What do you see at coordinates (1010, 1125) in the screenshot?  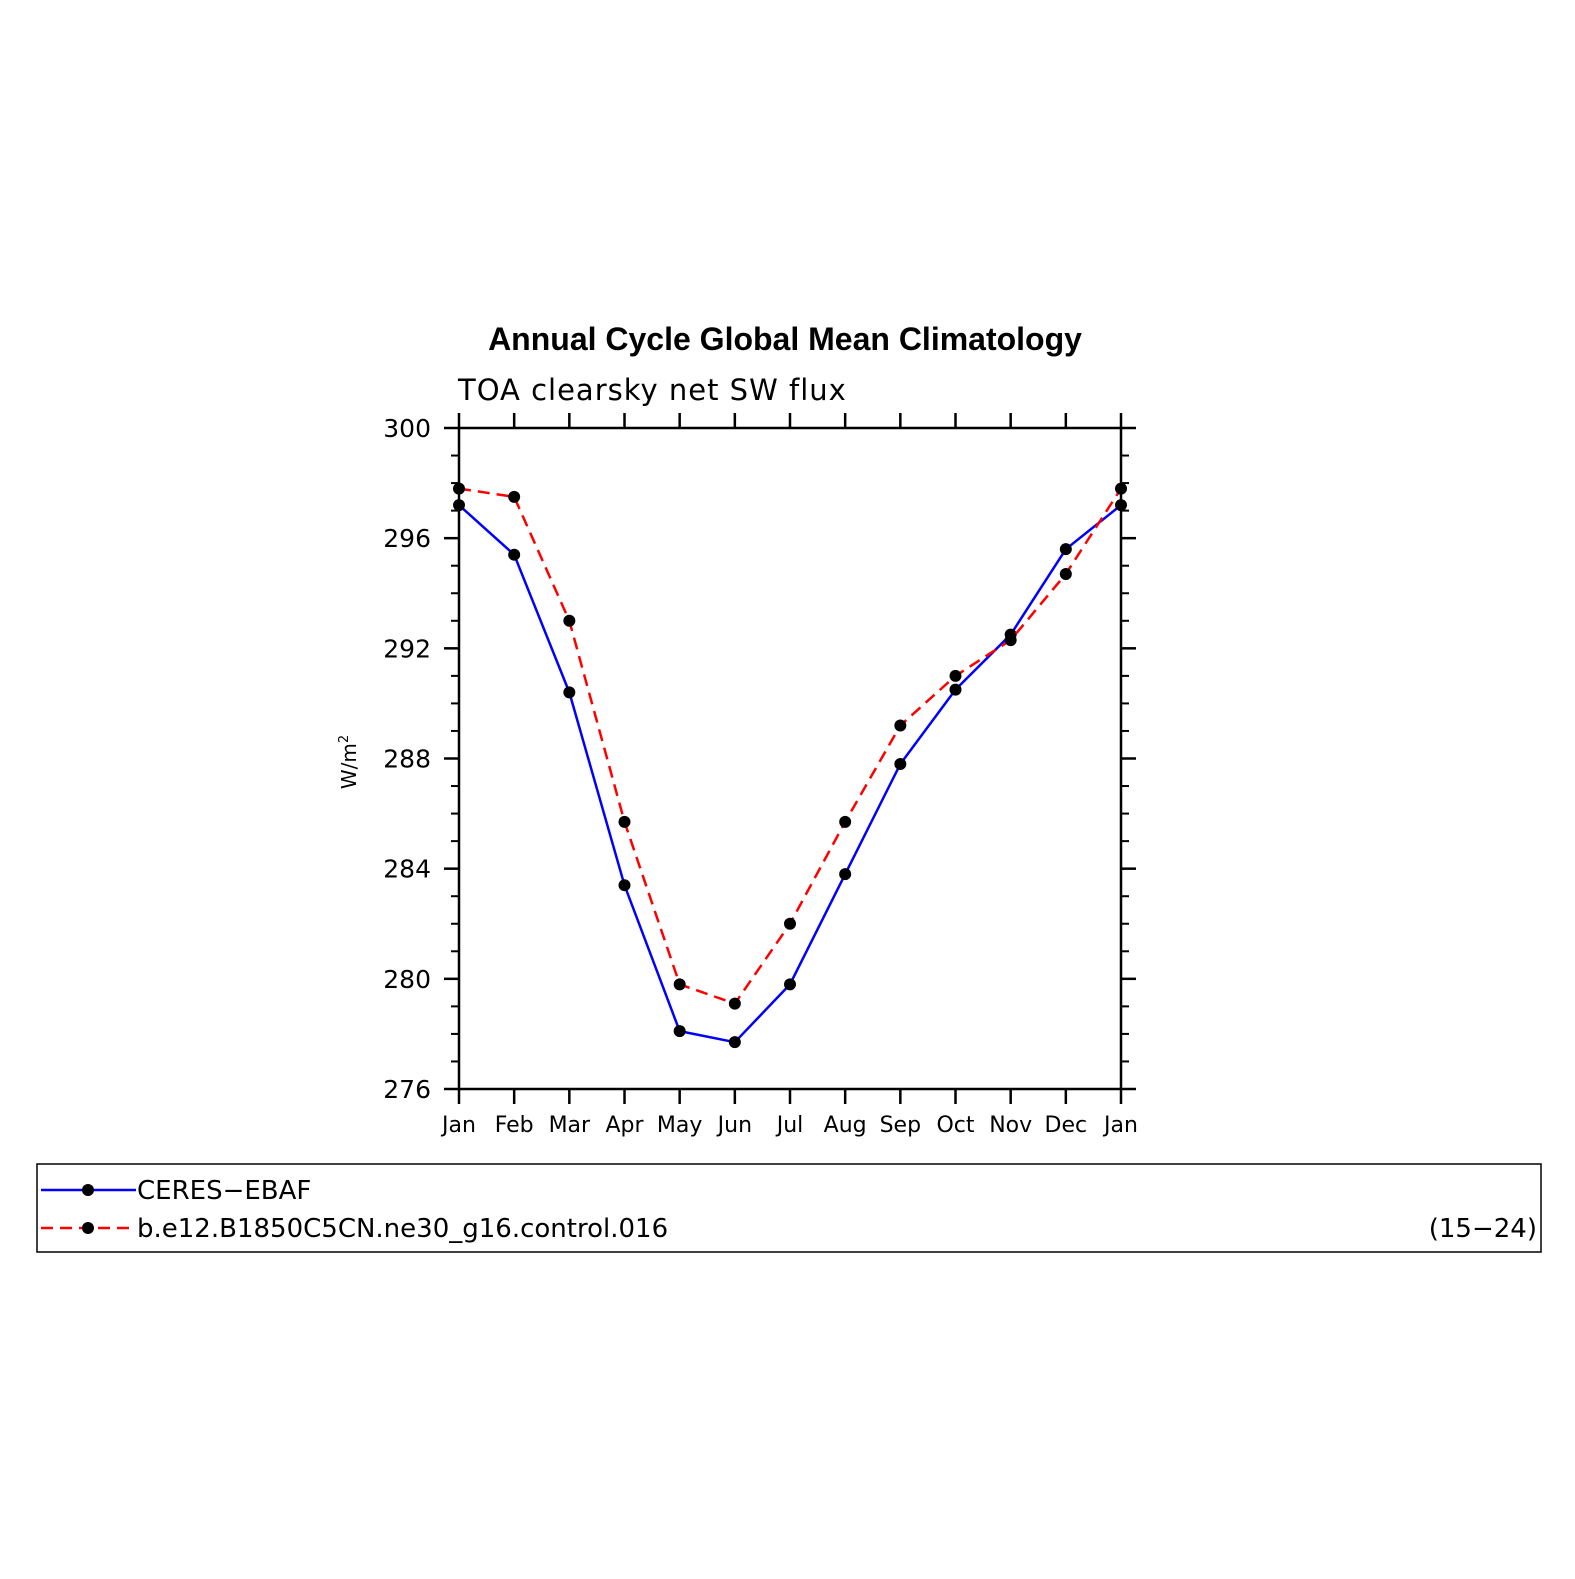 I see `x-tick-label: Nov` at bounding box center [1010, 1125].